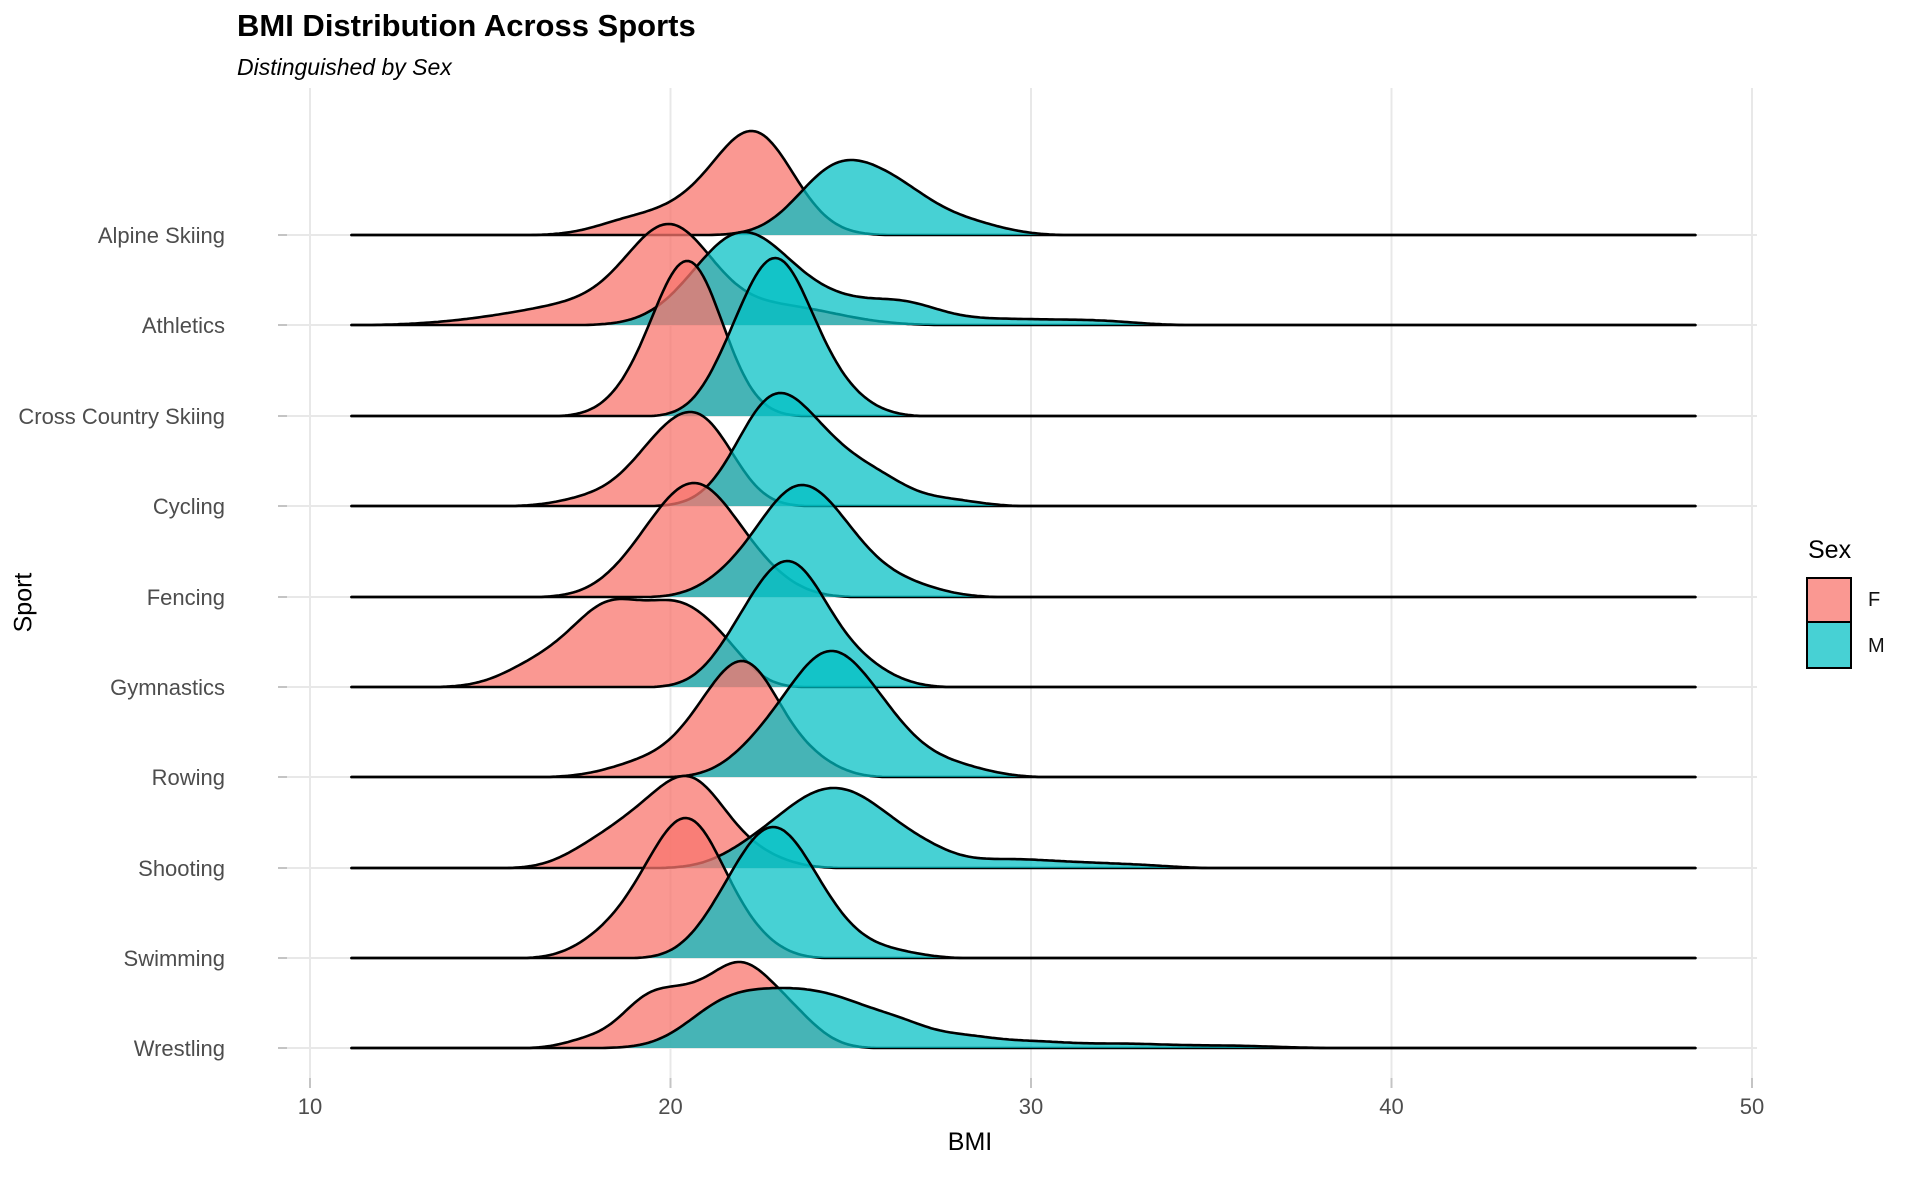 This screenshot has height=1186, width=1920. I want to click on x-axis-title: BMI, so click(970, 1142).